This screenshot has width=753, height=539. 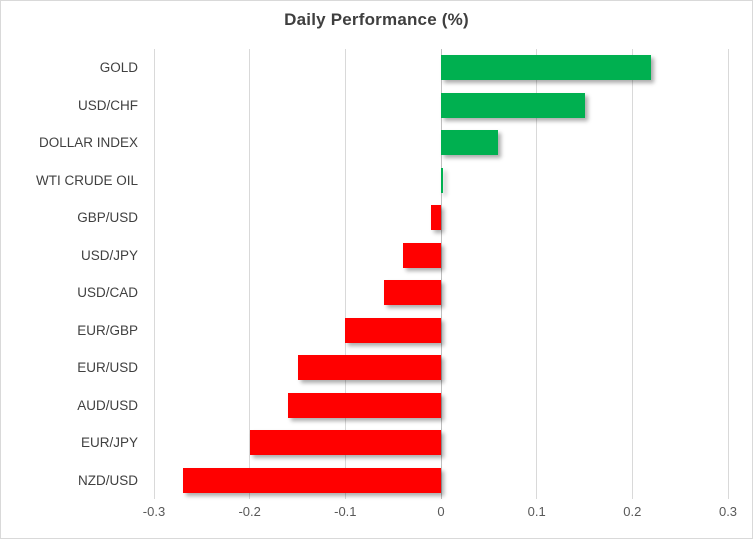 What do you see at coordinates (107, 217) in the screenshot?
I see `category-label-gbp-usd: GBP/USD` at bounding box center [107, 217].